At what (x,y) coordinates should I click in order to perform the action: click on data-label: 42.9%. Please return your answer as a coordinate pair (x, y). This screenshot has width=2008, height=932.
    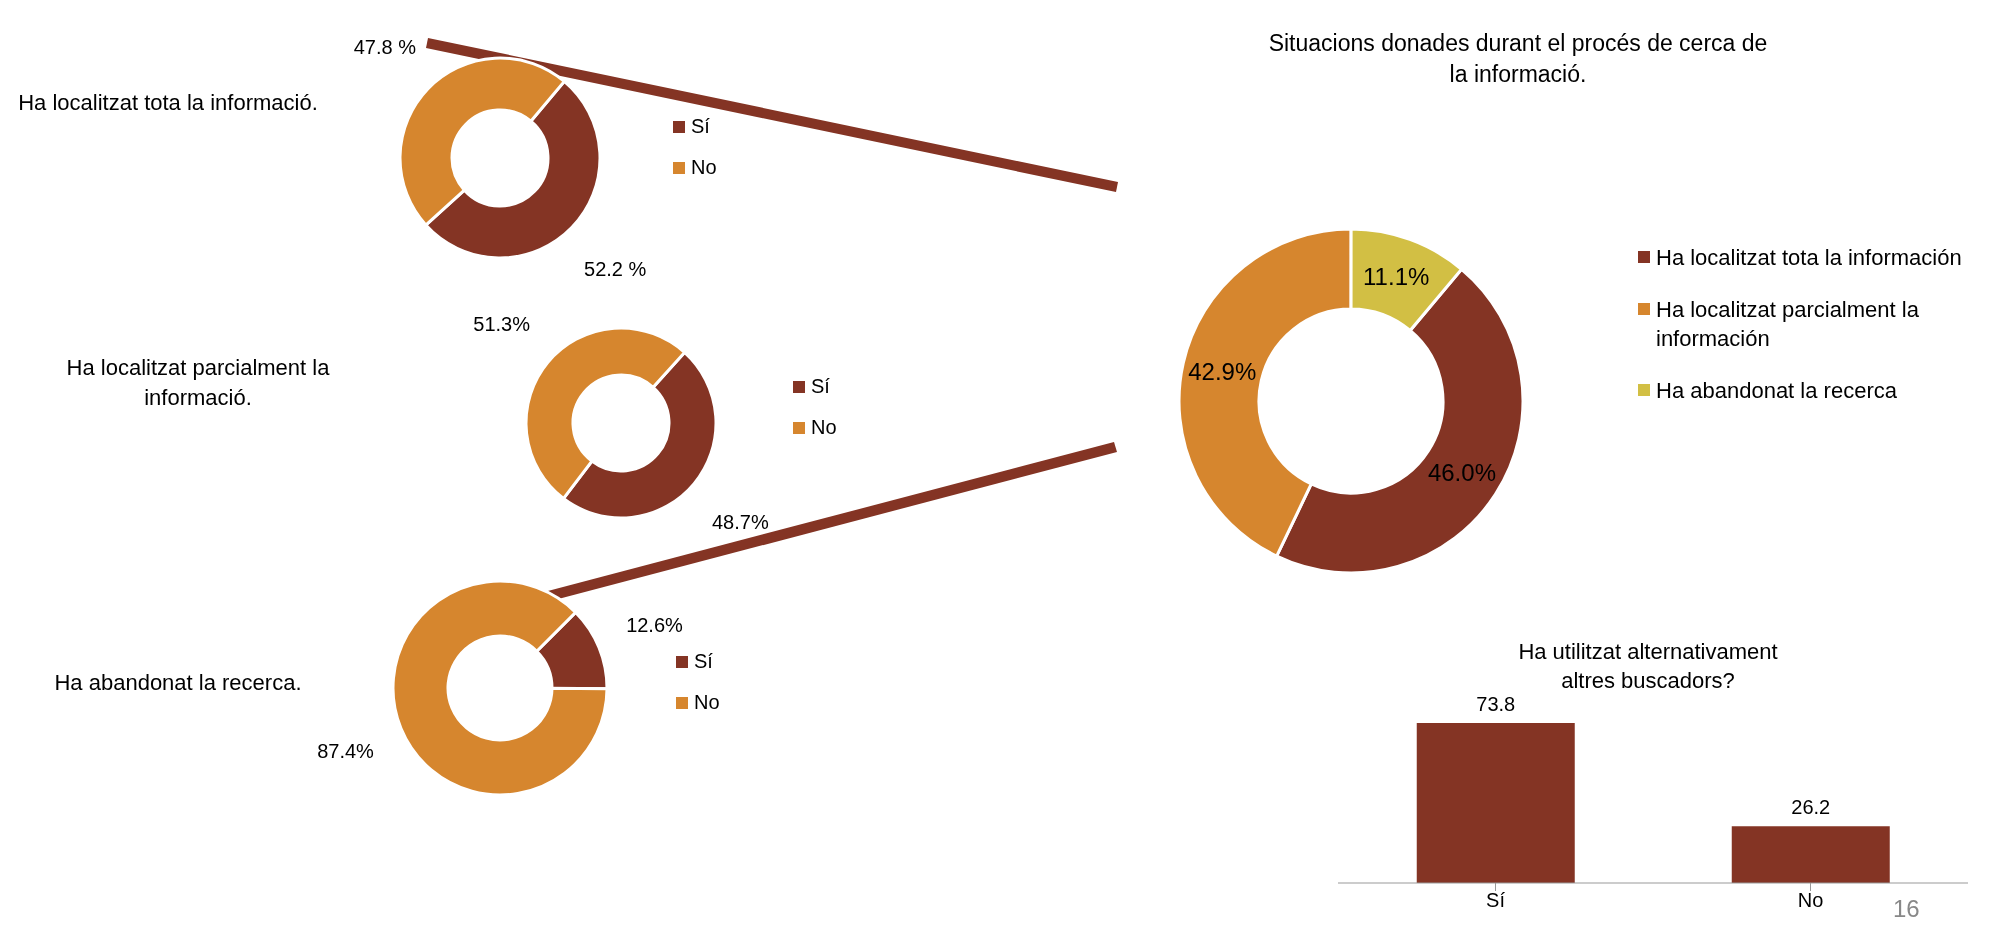
    Looking at the image, I should click on (1222, 372).